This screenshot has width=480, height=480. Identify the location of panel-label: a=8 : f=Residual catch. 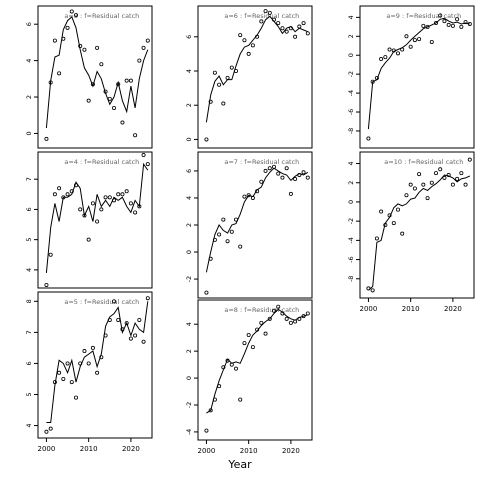
(261, 310).